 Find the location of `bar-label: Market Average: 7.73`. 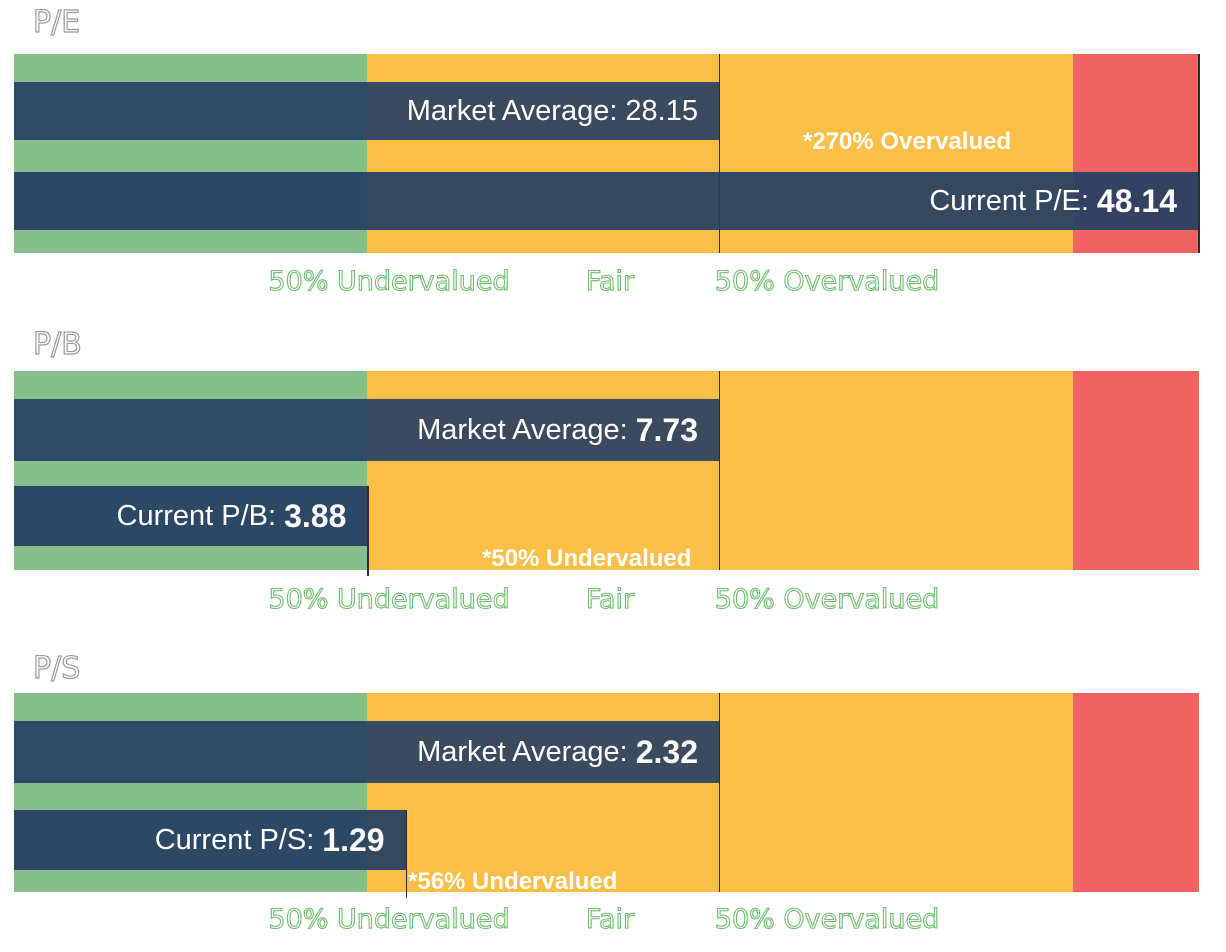

bar-label: Market Average: 7.73 is located at coordinates (557, 430).